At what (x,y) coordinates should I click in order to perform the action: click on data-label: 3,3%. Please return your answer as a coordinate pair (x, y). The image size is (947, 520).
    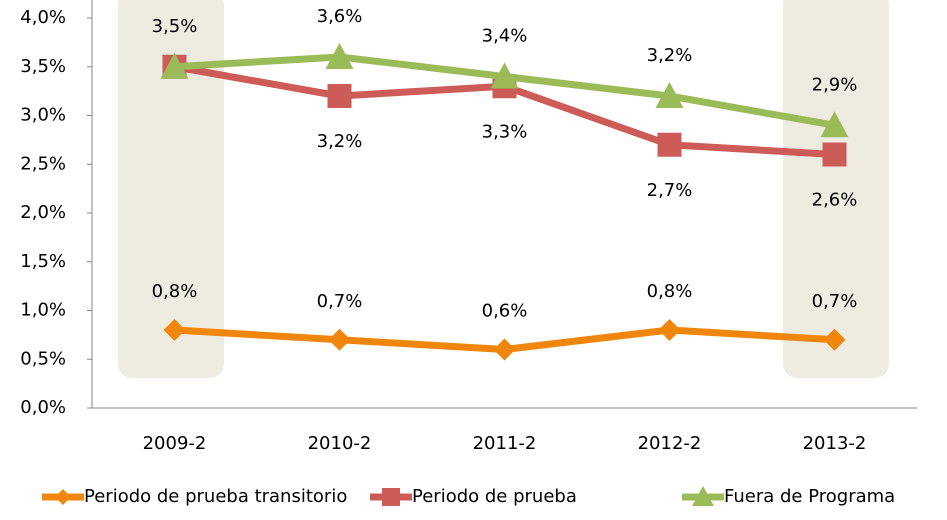
    Looking at the image, I should click on (505, 131).